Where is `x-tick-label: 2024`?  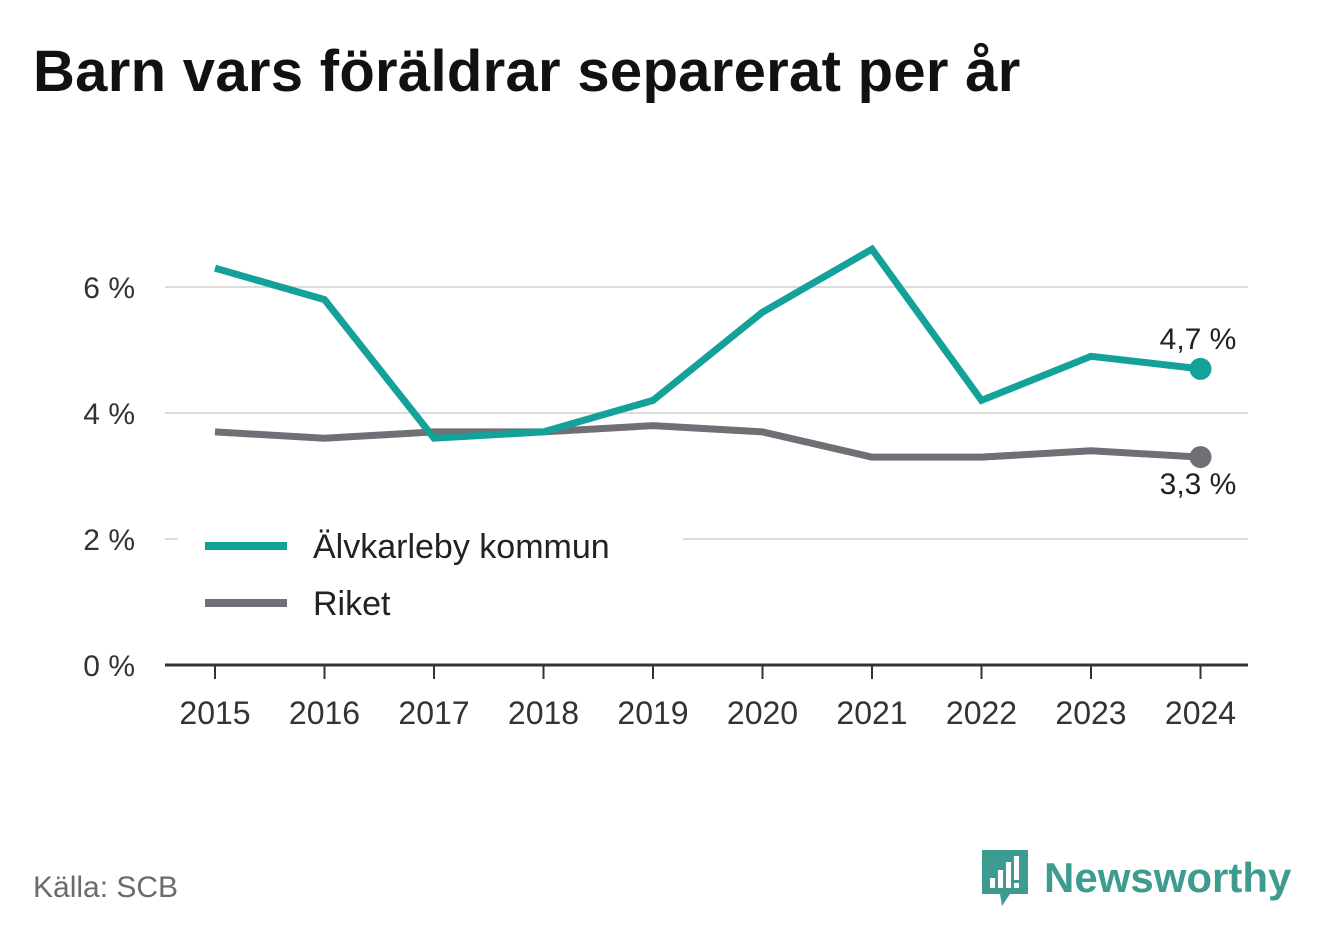 x-tick-label: 2024 is located at coordinates (1200, 713).